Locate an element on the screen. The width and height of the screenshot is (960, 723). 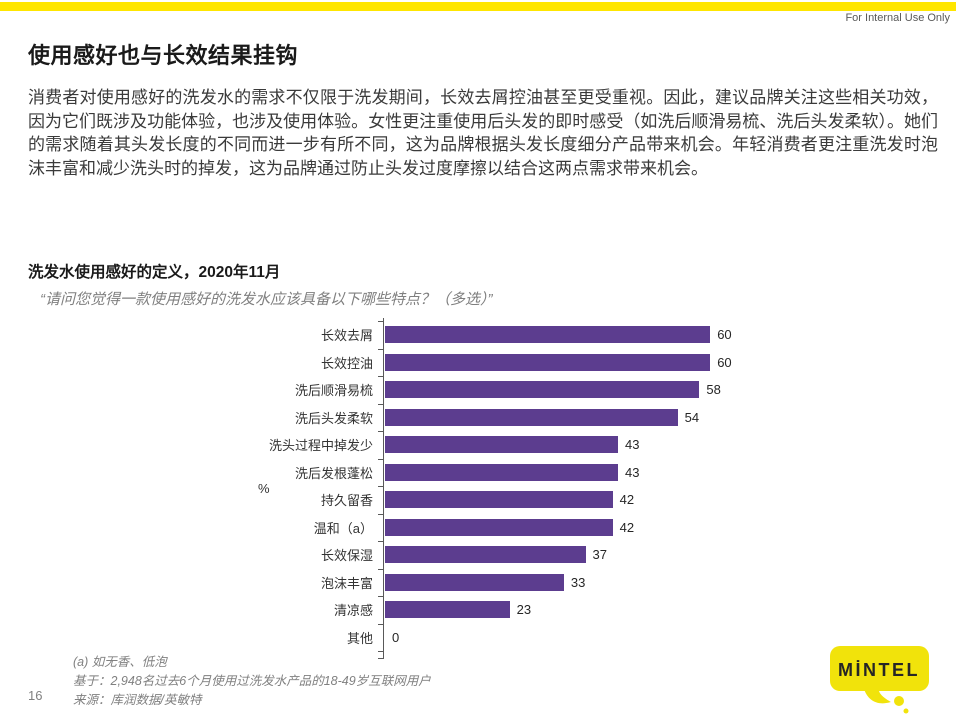
footnote-base: 基于：2,948名过去6个月使用过洗发水产品的18-49岁互联网用户 is located at coordinates (252, 681).